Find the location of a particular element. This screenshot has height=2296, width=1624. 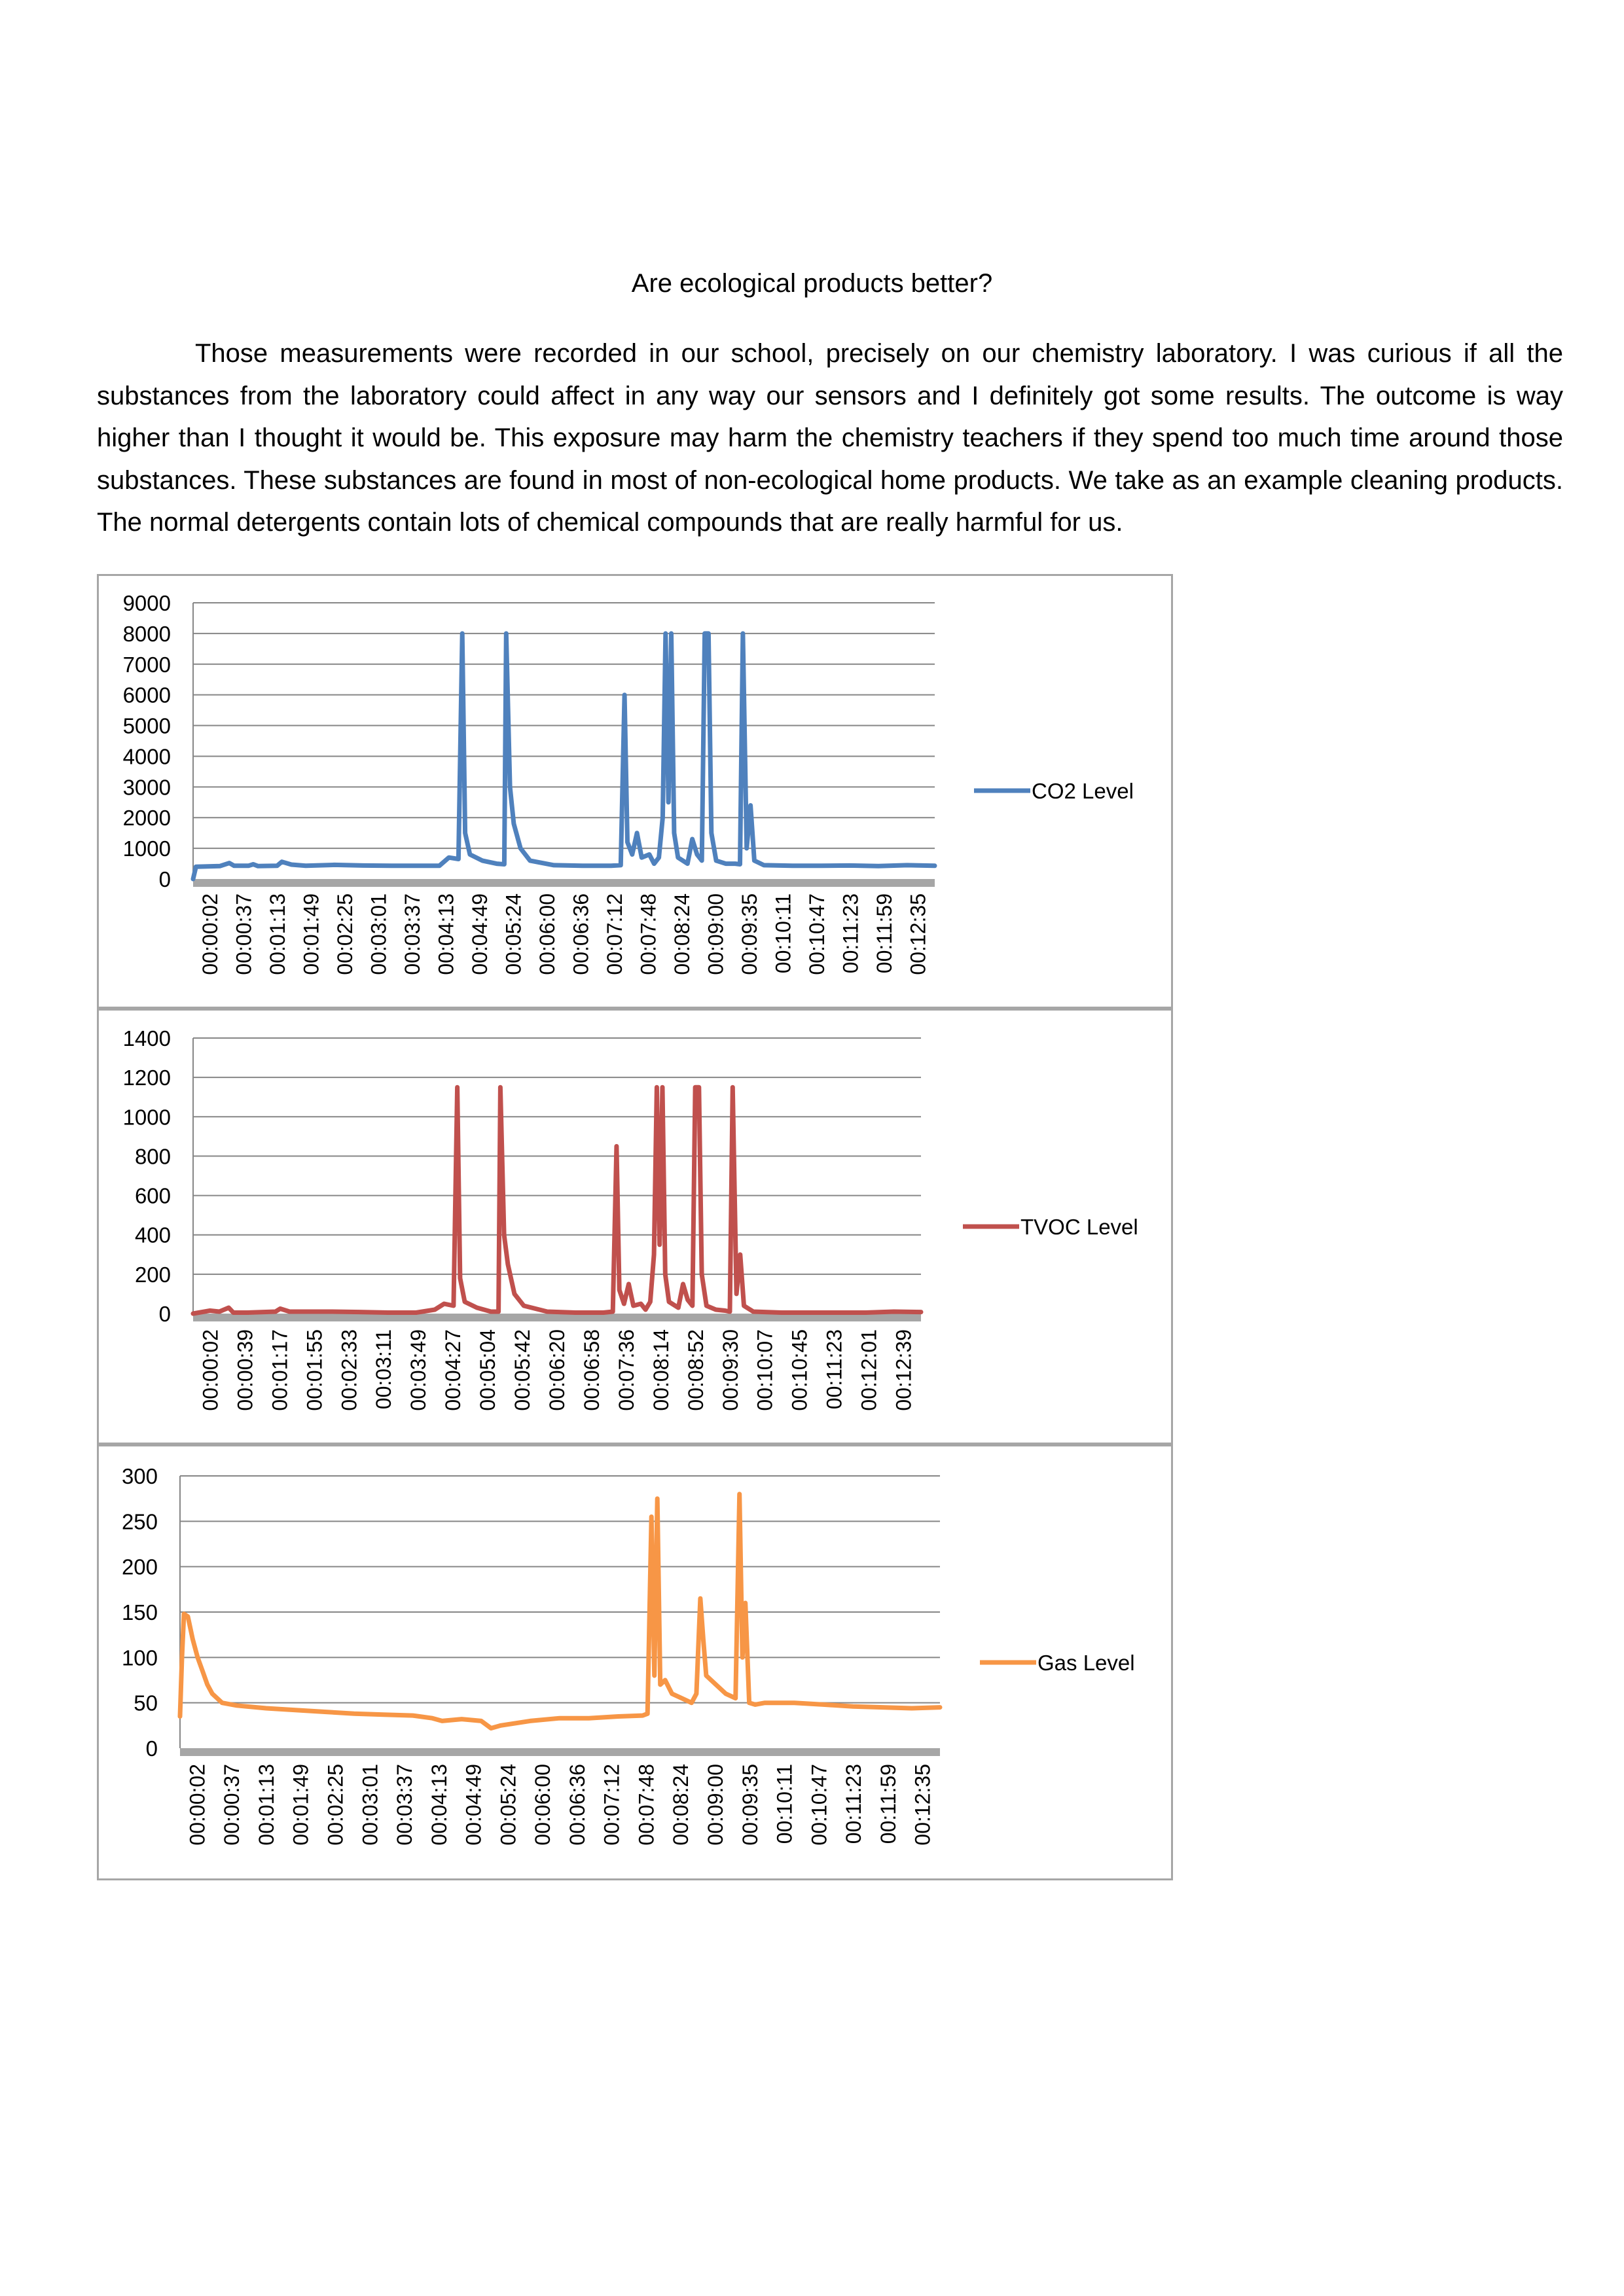

legend-label: Gas Level is located at coordinates (1086, 1663).